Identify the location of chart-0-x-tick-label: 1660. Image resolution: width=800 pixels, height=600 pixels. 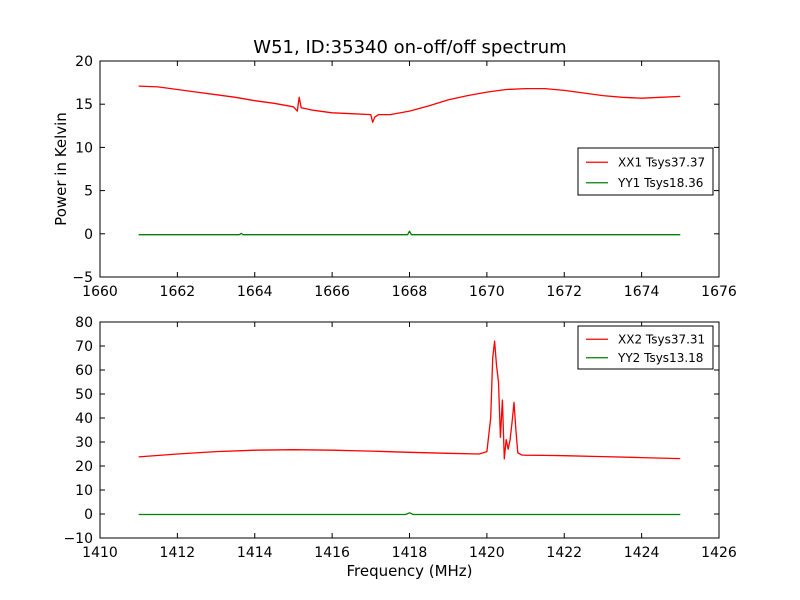
(100, 292).